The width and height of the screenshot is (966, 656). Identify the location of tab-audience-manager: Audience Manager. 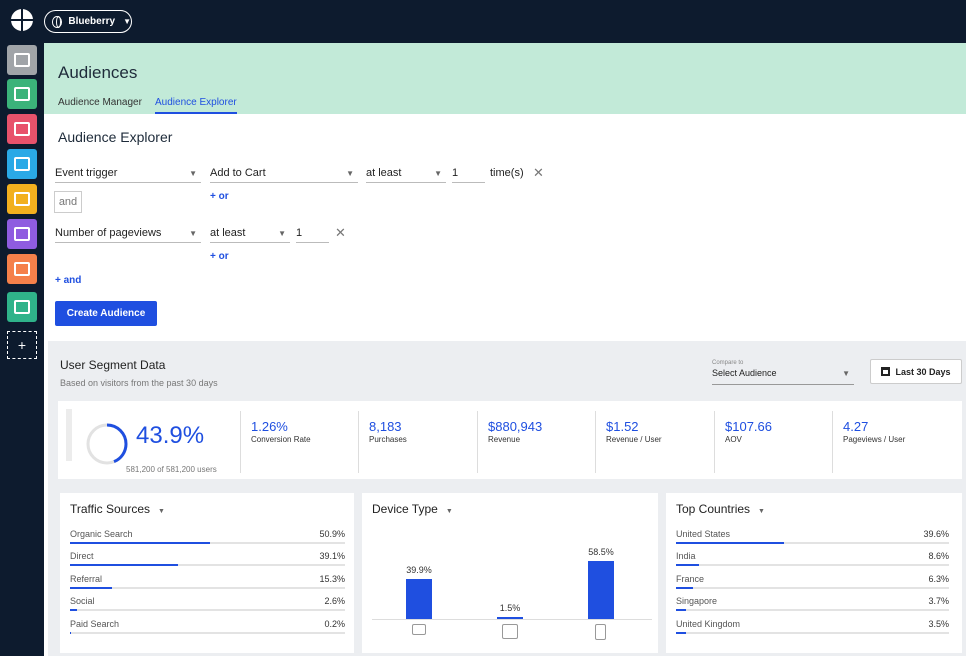
(100, 102).